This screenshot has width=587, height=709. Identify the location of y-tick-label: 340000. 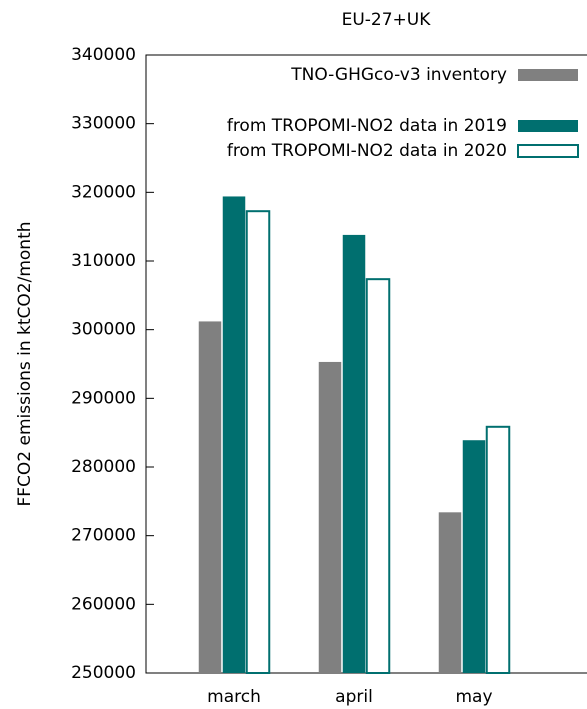
(103, 55).